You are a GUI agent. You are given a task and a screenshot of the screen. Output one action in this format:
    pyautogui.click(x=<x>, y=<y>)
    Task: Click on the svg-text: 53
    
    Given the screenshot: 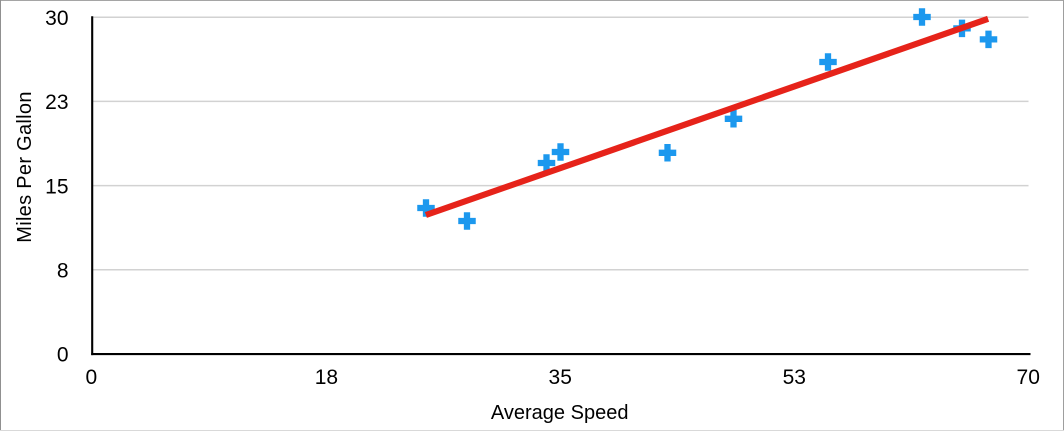 What is the action you would take?
    pyautogui.click(x=794, y=377)
    